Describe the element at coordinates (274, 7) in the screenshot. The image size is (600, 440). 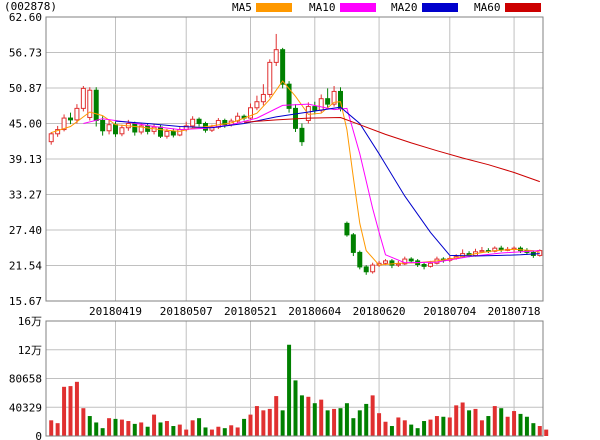
I see `legend-swatch-ma5` at that location.